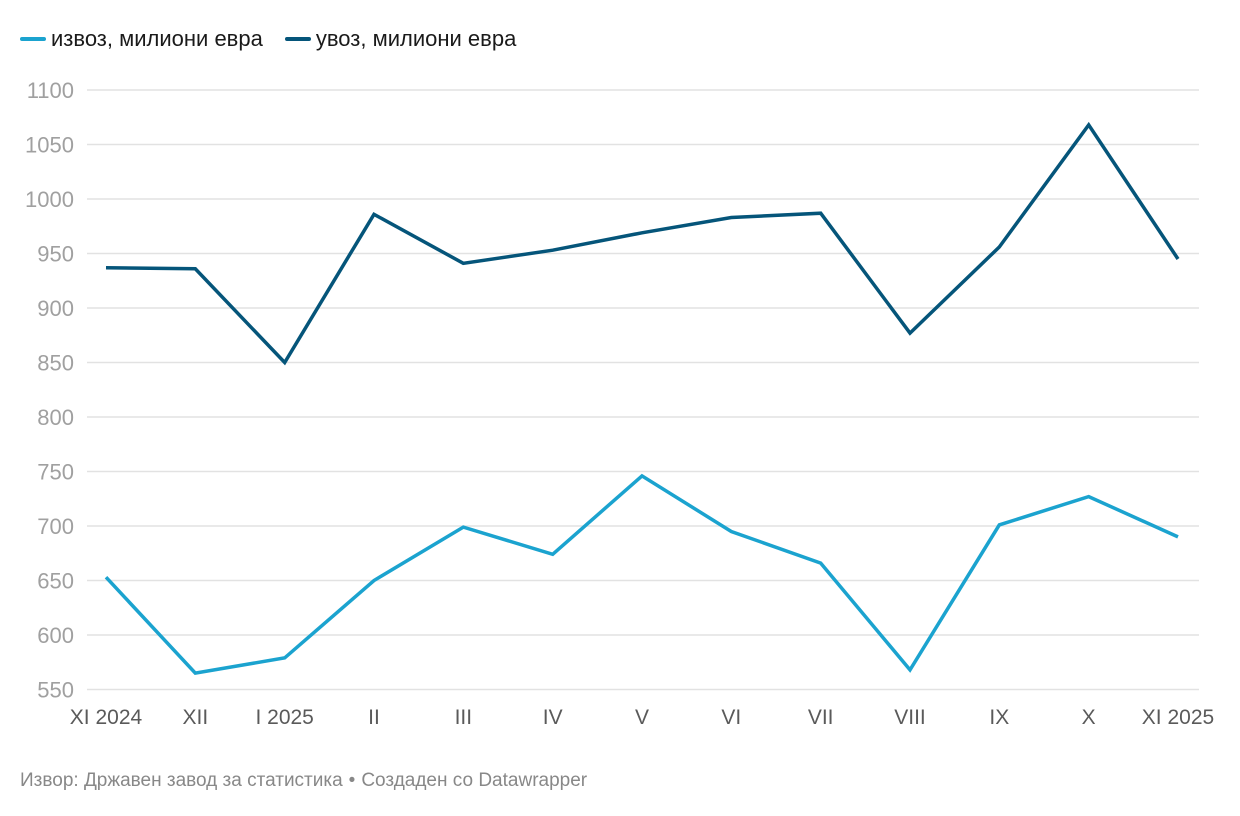  I want to click on x-tick-label: VIII, so click(910, 717).